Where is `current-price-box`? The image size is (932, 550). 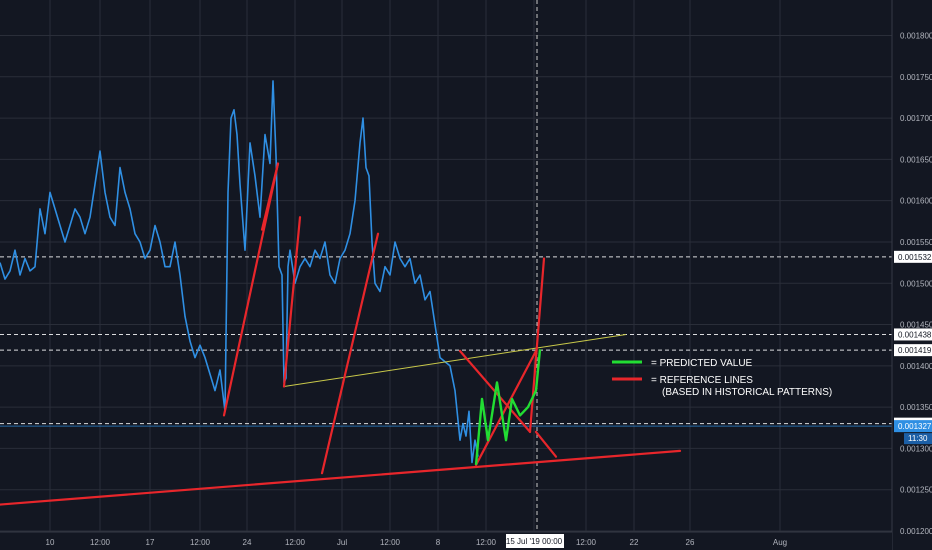
current-price-box is located at coordinates (913, 426).